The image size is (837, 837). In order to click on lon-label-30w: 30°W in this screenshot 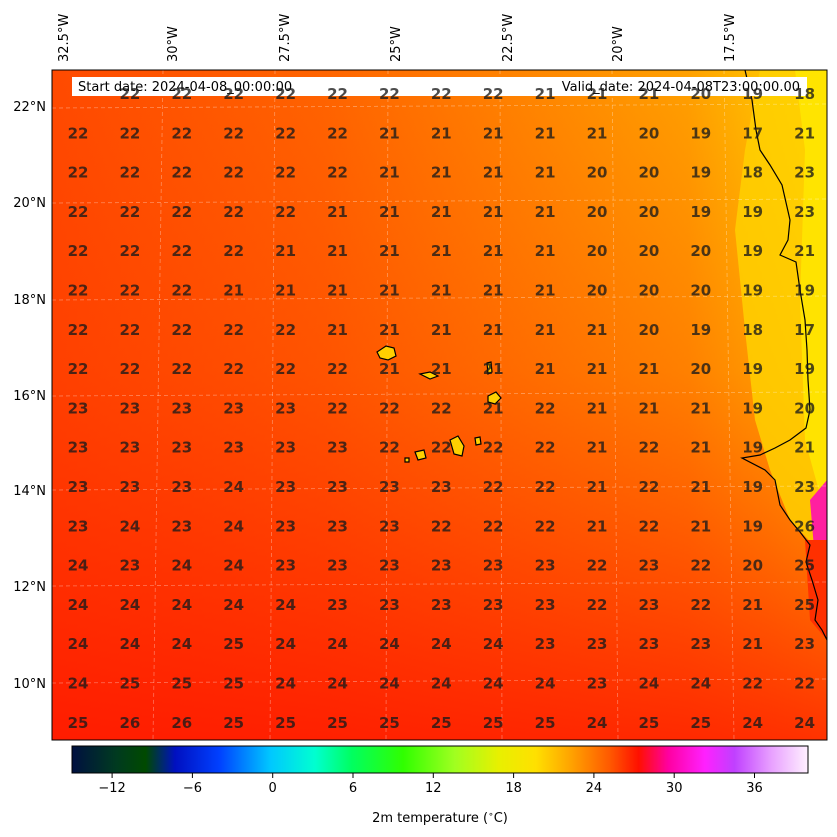, I will do `click(173, 44)`.